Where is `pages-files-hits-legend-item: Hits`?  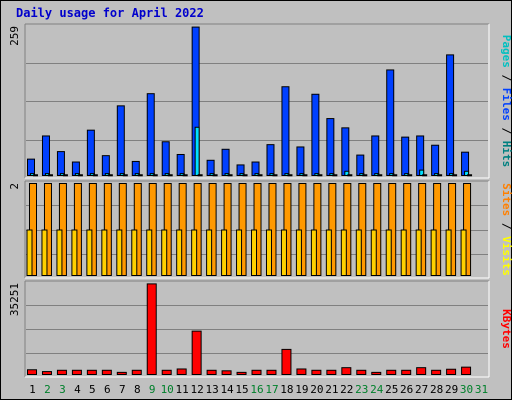 pages-files-hits-legend-item: Hits is located at coordinates (506, 154).